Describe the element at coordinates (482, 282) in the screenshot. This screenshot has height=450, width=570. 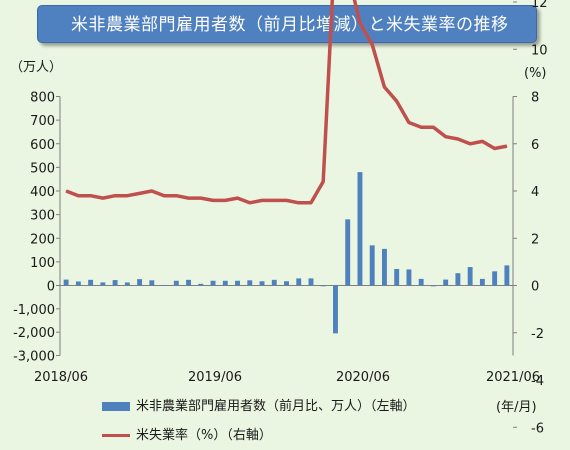
I see `bar-2021/04` at that location.